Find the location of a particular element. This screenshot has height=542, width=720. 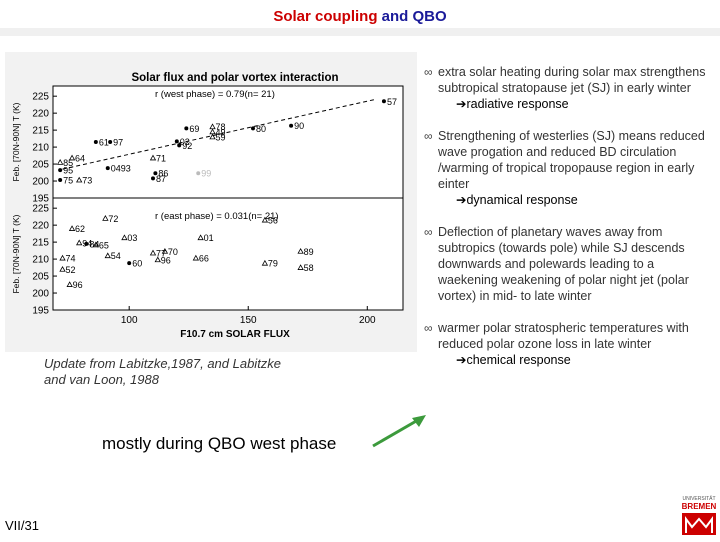

data-point-label: 79 is located at coordinates (273, 264).